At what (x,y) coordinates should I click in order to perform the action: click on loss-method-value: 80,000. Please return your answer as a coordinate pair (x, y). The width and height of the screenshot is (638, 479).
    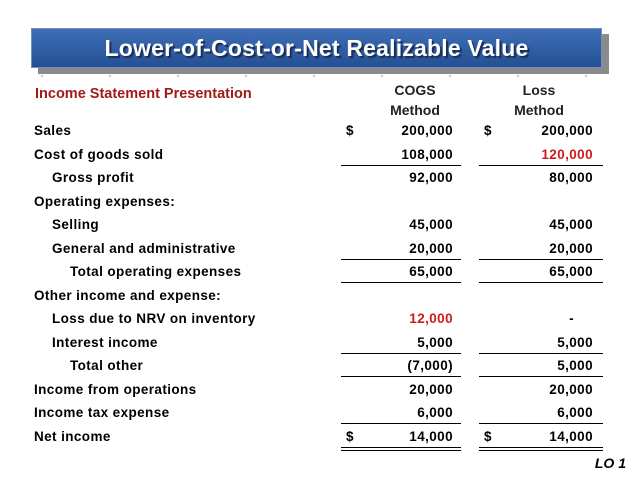
    Looking at the image, I should click on (571, 177).